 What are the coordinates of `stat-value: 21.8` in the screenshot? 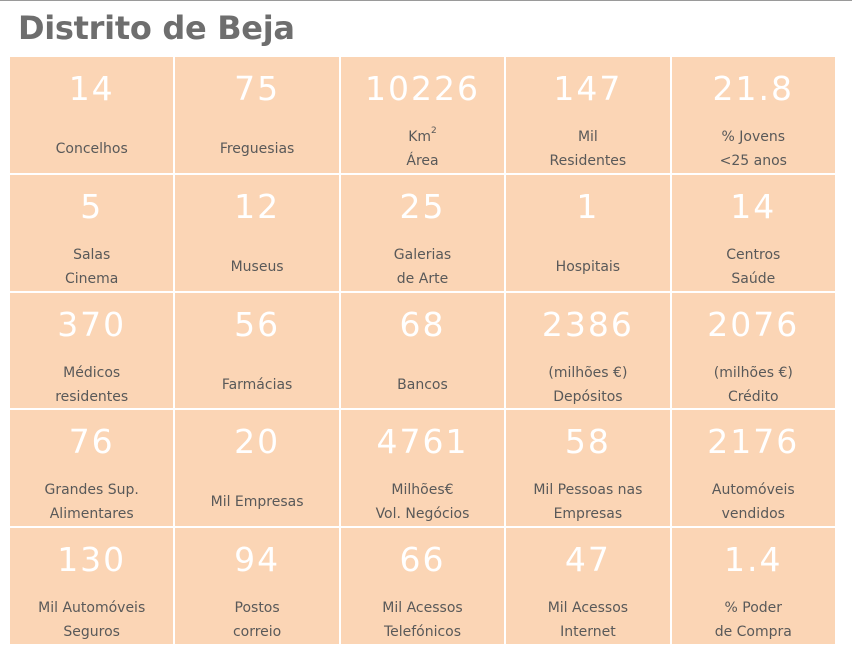 It's located at (753, 88).